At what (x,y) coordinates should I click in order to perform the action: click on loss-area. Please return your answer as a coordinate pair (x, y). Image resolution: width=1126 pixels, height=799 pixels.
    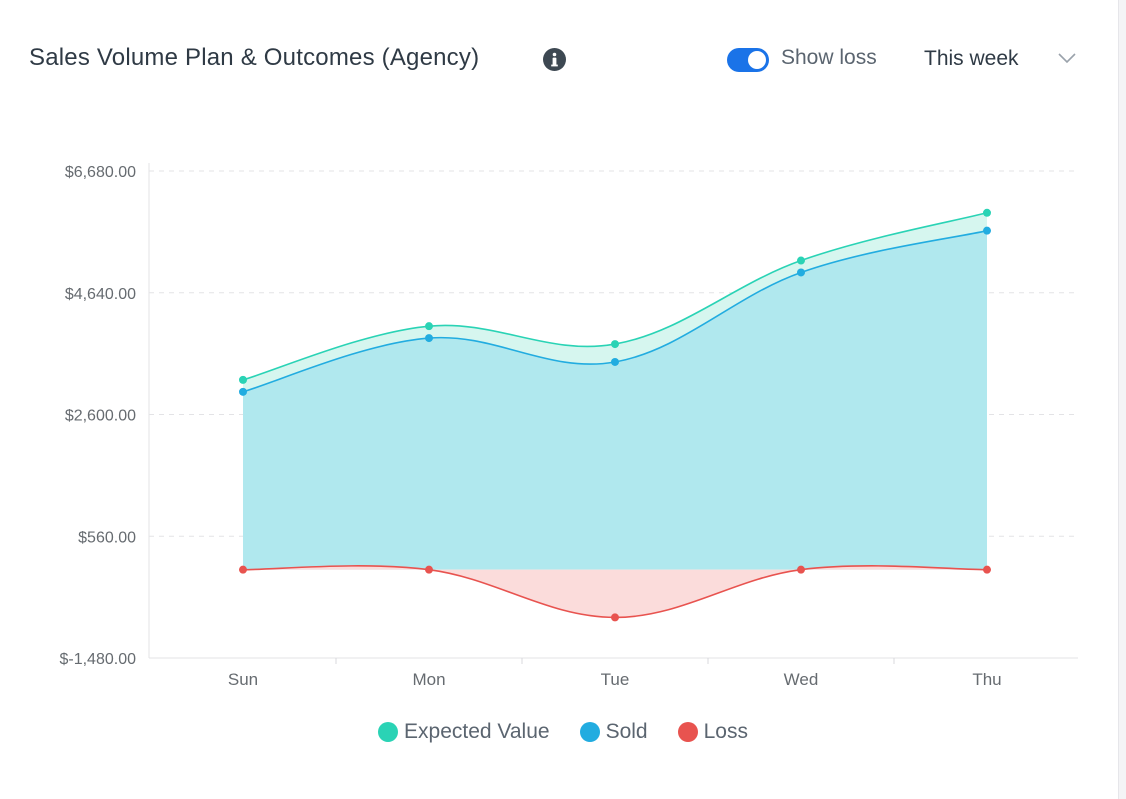
    Looking at the image, I should click on (615, 591).